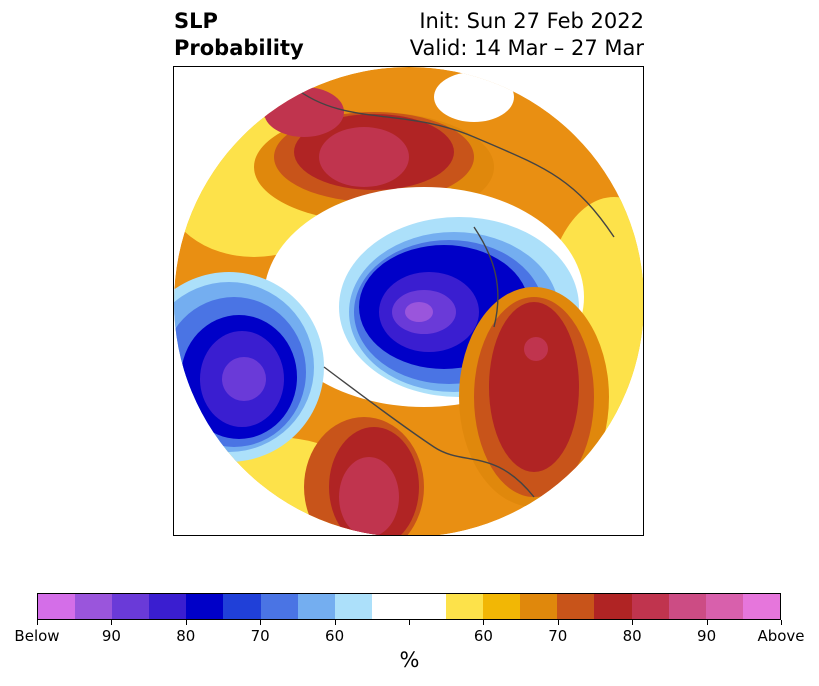 Image resolution: width=819 pixels, height=686 pixels. What do you see at coordinates (239, 35) in the screenshot?
I see `title-left: SLP Probability` at bounding box center [239, 35].